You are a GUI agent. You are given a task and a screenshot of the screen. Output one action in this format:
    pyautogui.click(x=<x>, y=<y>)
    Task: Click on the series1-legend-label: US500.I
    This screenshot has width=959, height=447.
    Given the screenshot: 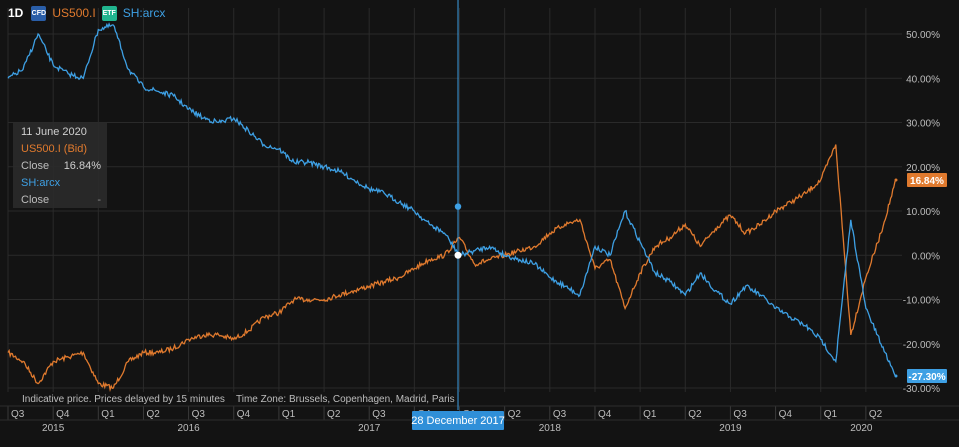 What is the action you would take?
    pyautogui.click(x=74, y=13)
    